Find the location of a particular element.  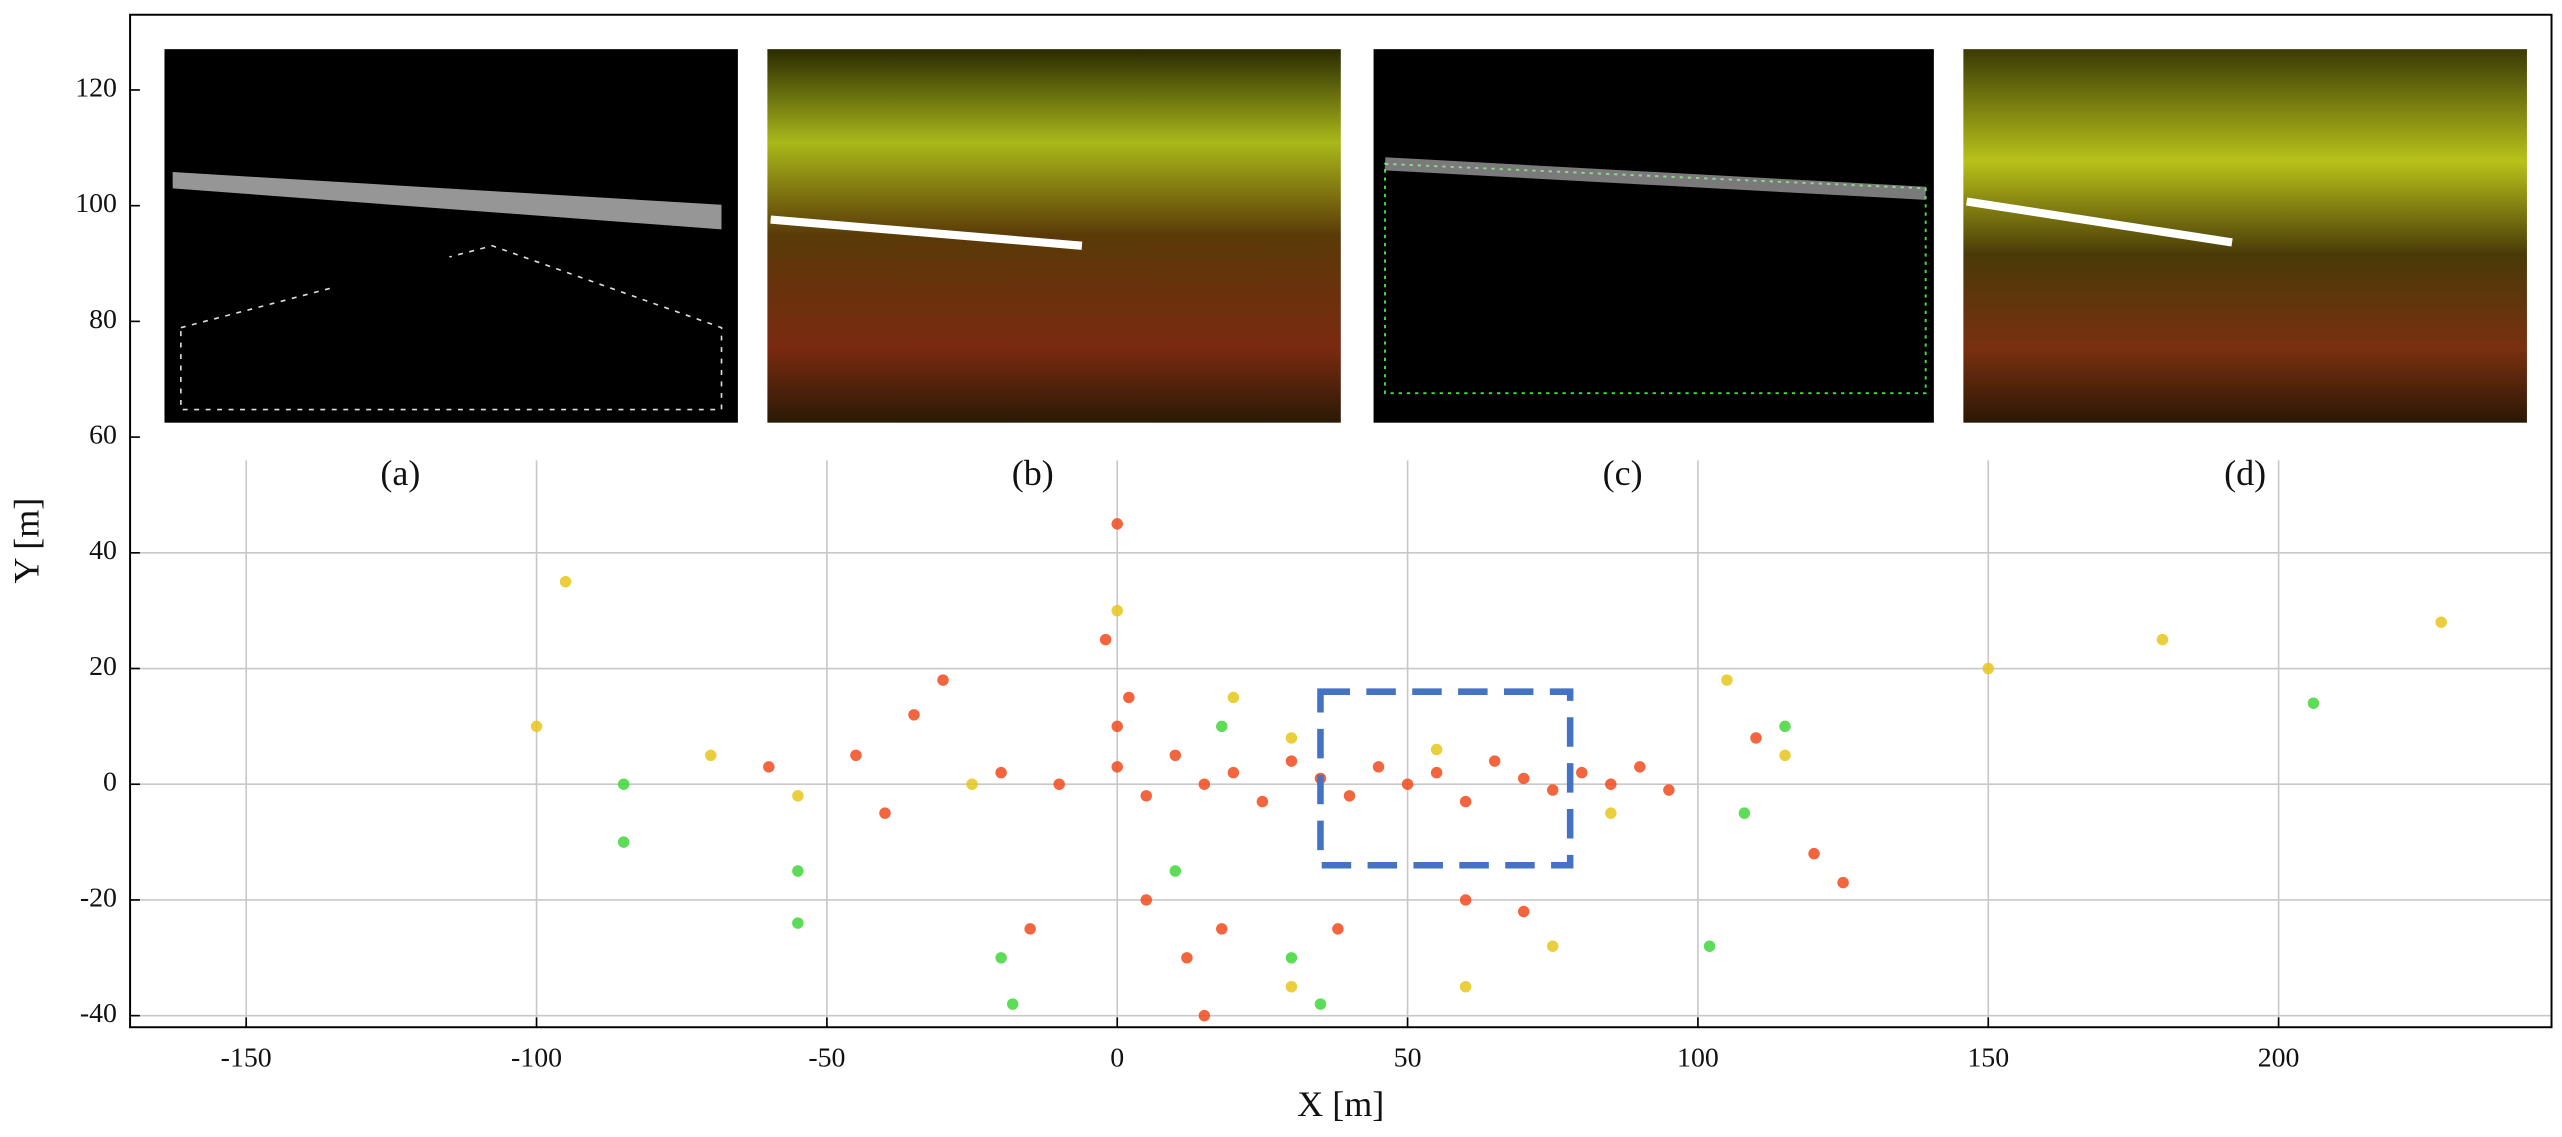

inset-label: (c) is located at coordinates (1623, 473).